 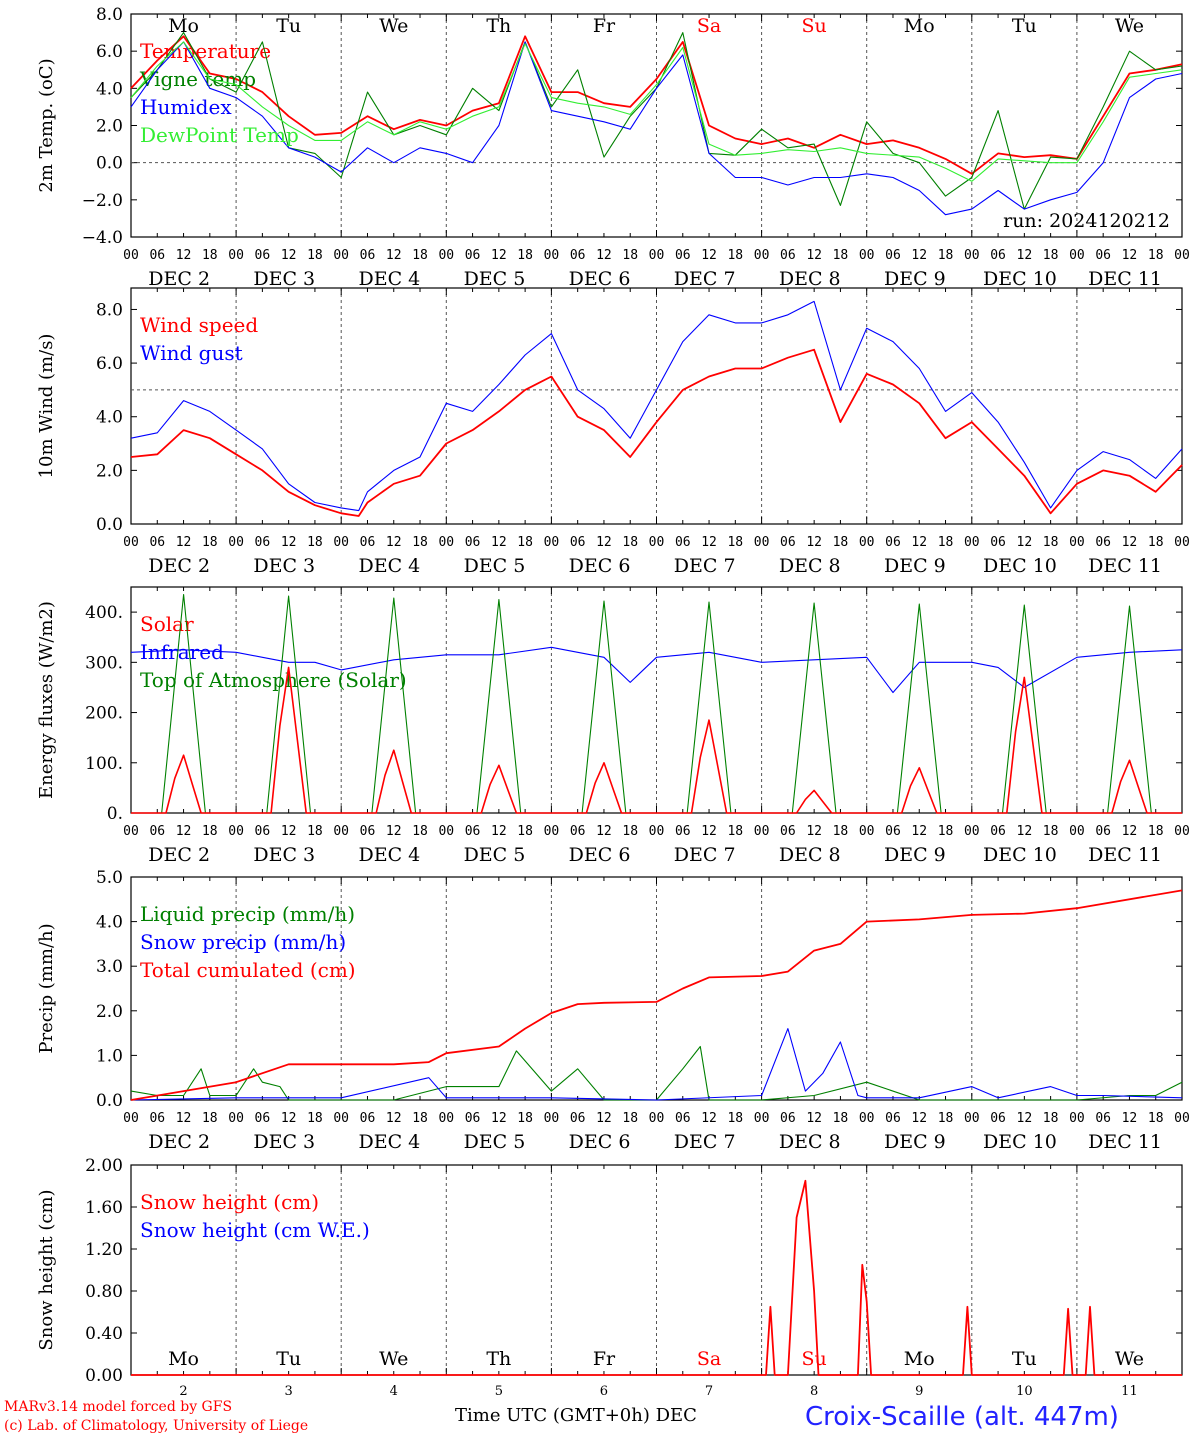 What do you see at coordinates (109, 878) in the screenshot?
I see `y-tick-label: 5.0` at bounding box center [109, 878].